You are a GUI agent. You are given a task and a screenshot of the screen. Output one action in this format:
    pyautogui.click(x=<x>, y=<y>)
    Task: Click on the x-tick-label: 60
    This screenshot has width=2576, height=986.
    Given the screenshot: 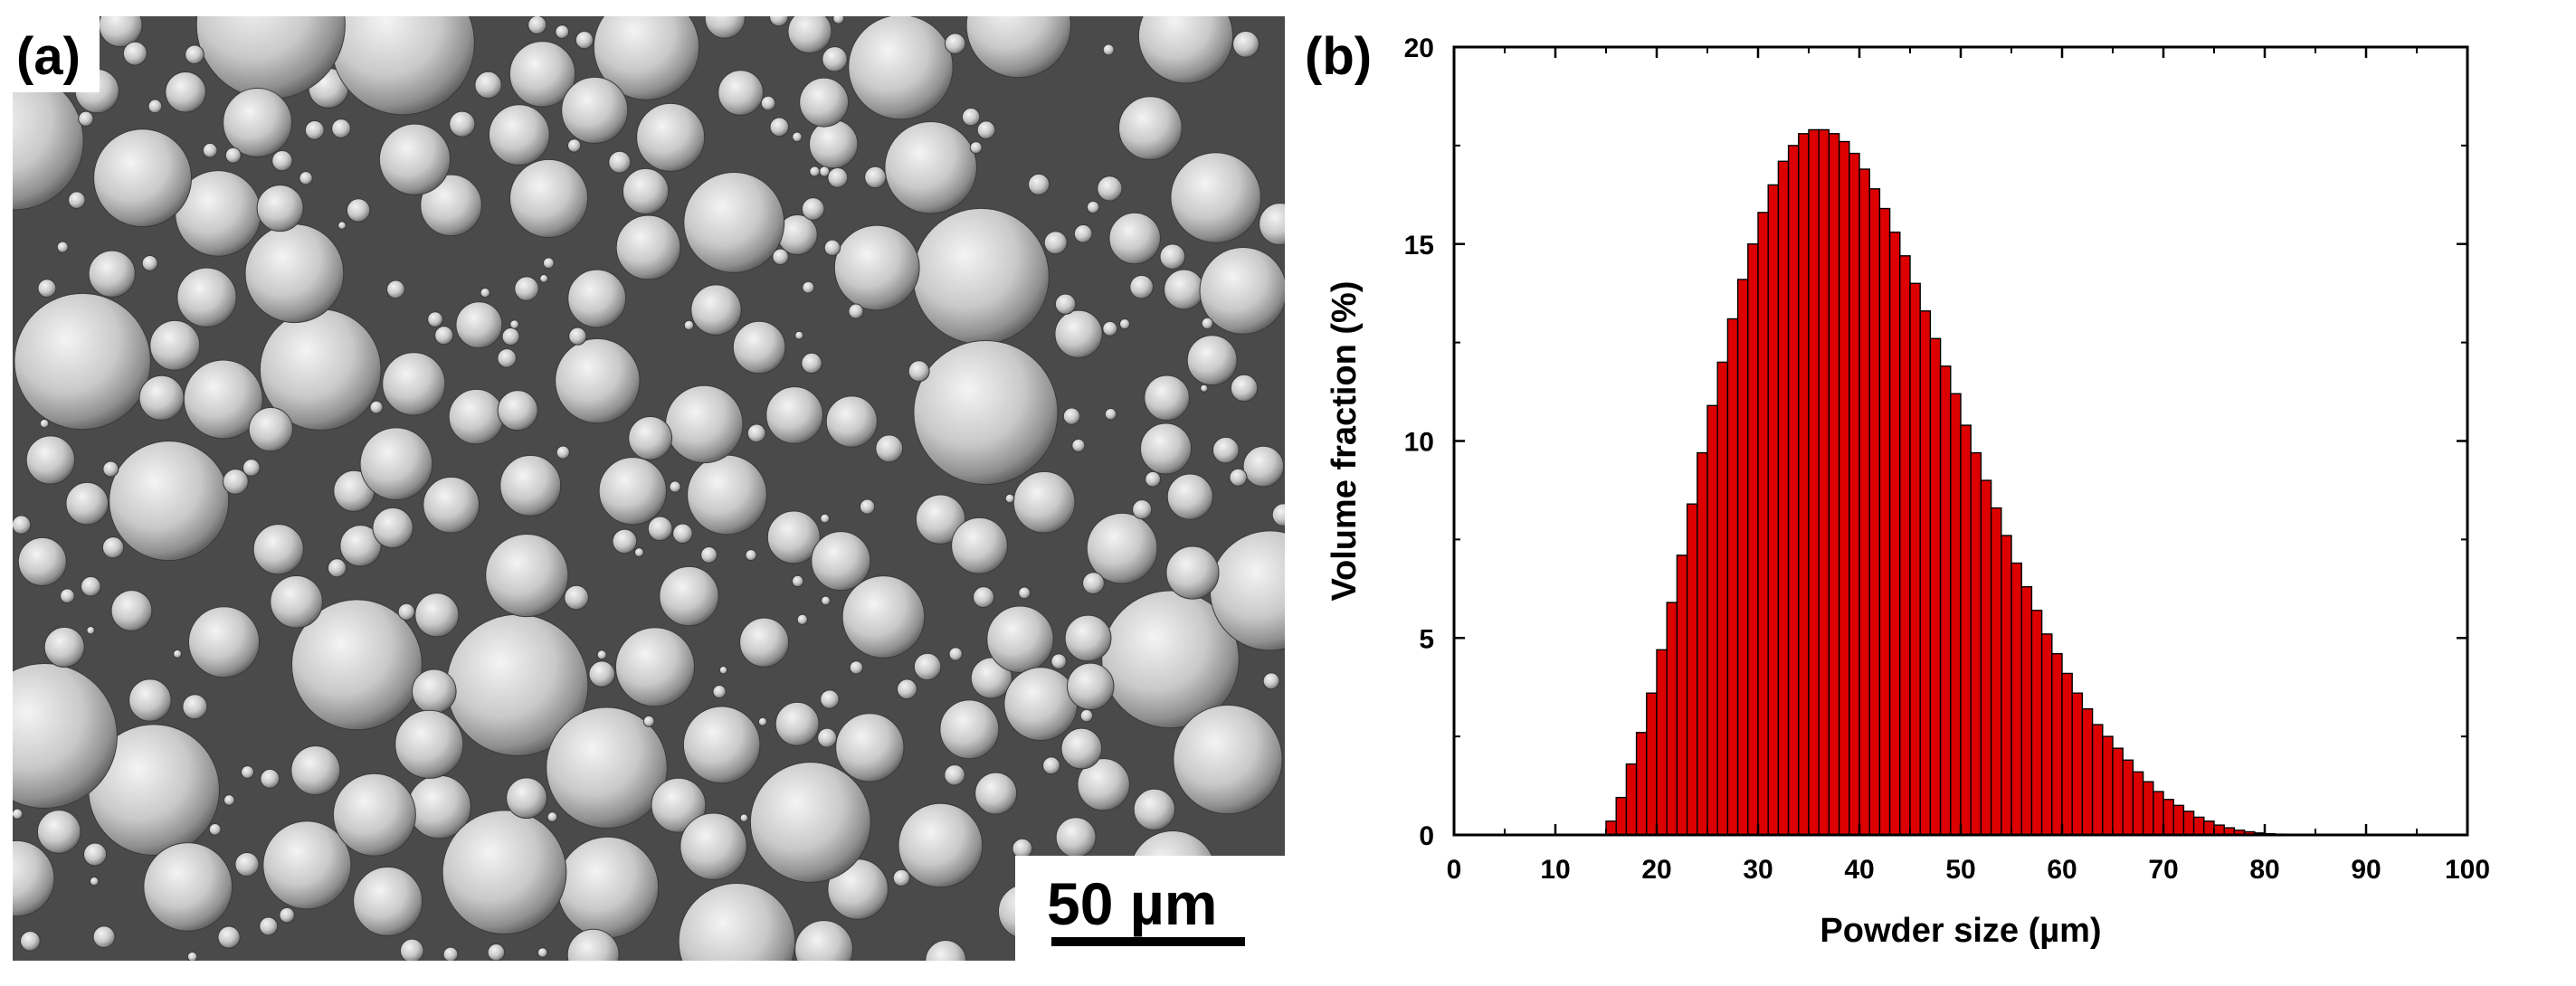 What is the action you would take?
    pyautogui.click(x=2062, y=870)
    